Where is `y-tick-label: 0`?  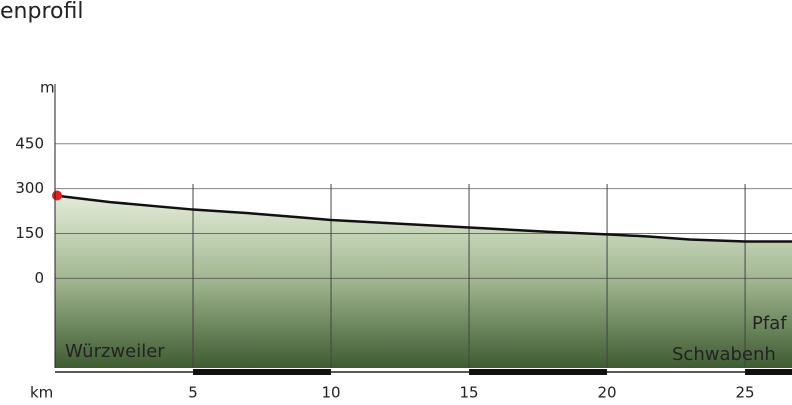
y-tick-label: 0 is located at coordinates (39, 278).